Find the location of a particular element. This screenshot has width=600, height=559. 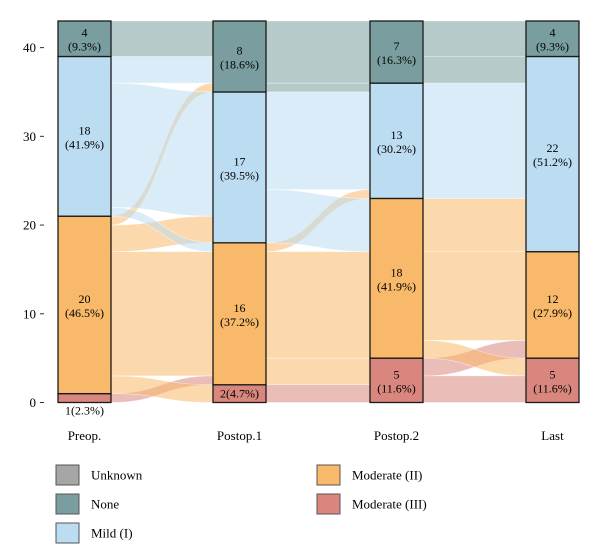

node-label-0-moderate3: 1(2.3%) is located at coordinates (84, 411).